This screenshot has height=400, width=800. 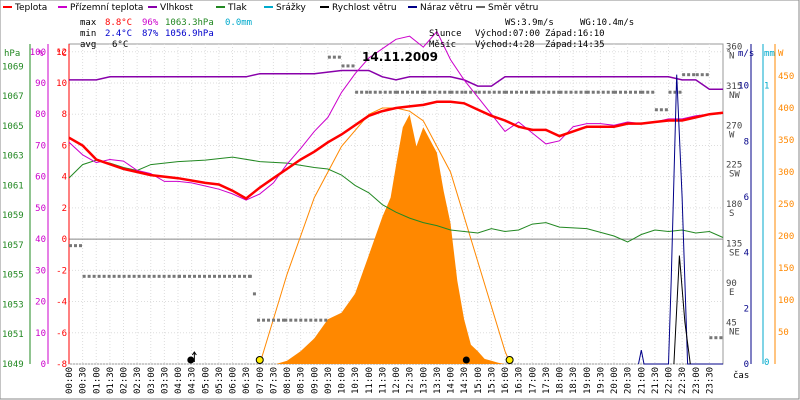 I want to click on dir-tick-label: 315, so click(x=734, y=87).